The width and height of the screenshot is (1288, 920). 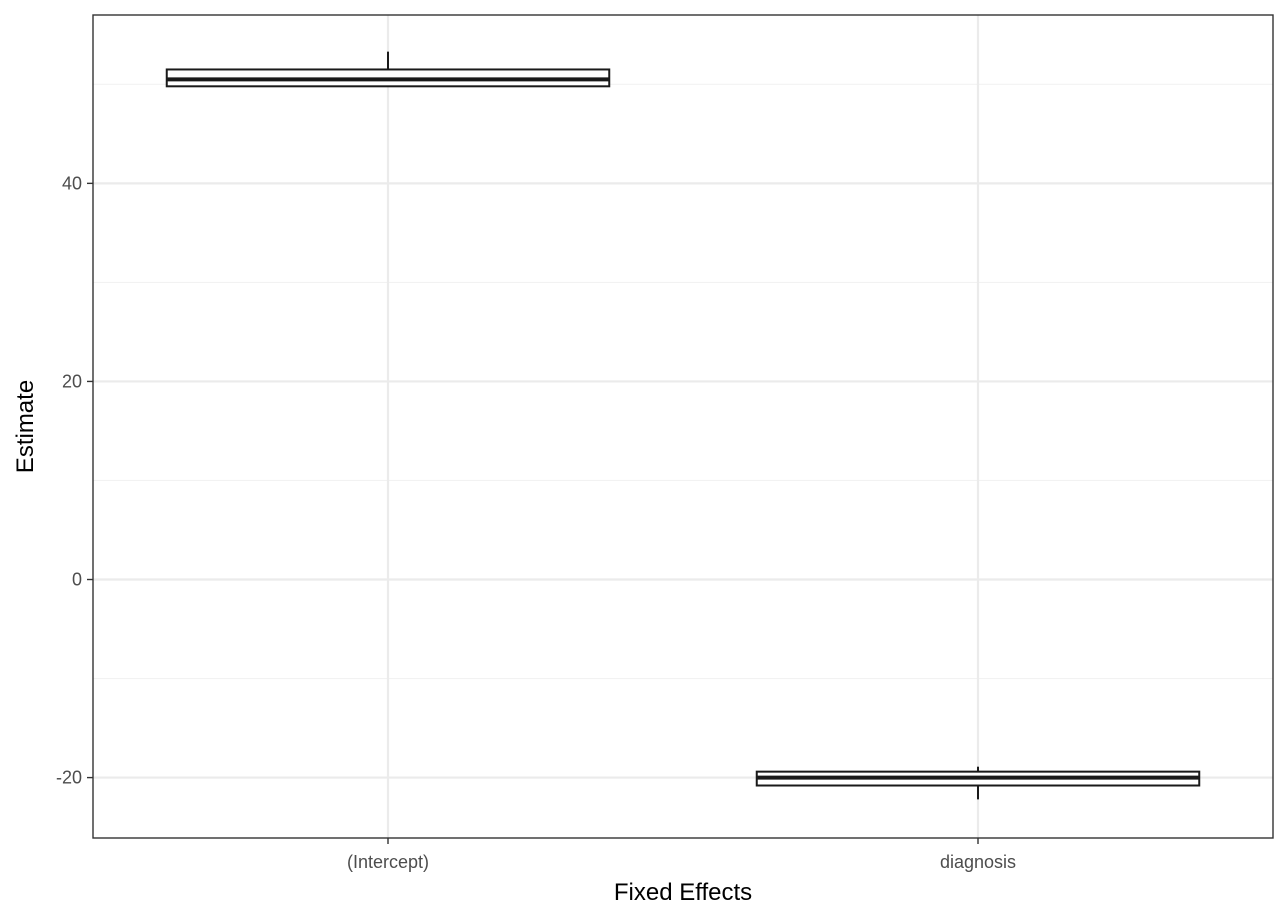 What do you see at coordinates (978, 862) in the screenshot?
I see `x-tick-label: diagnosis` at bounding box center [978, 862].